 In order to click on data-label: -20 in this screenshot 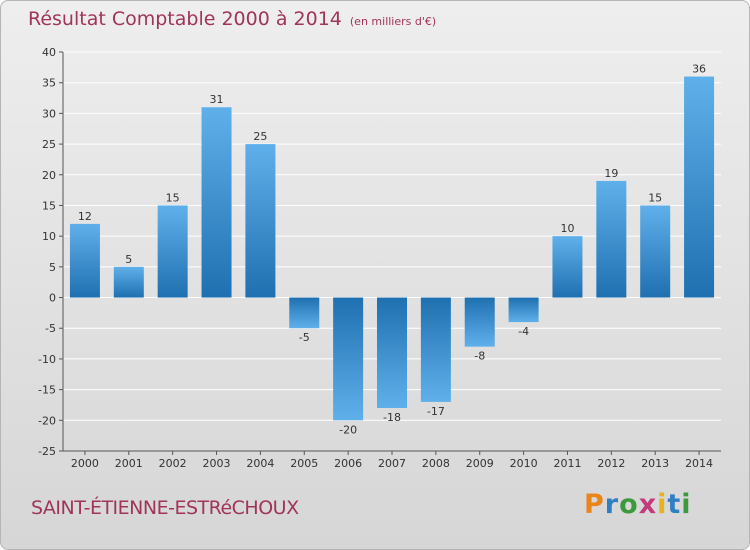, I will do `click(348, 429)`.